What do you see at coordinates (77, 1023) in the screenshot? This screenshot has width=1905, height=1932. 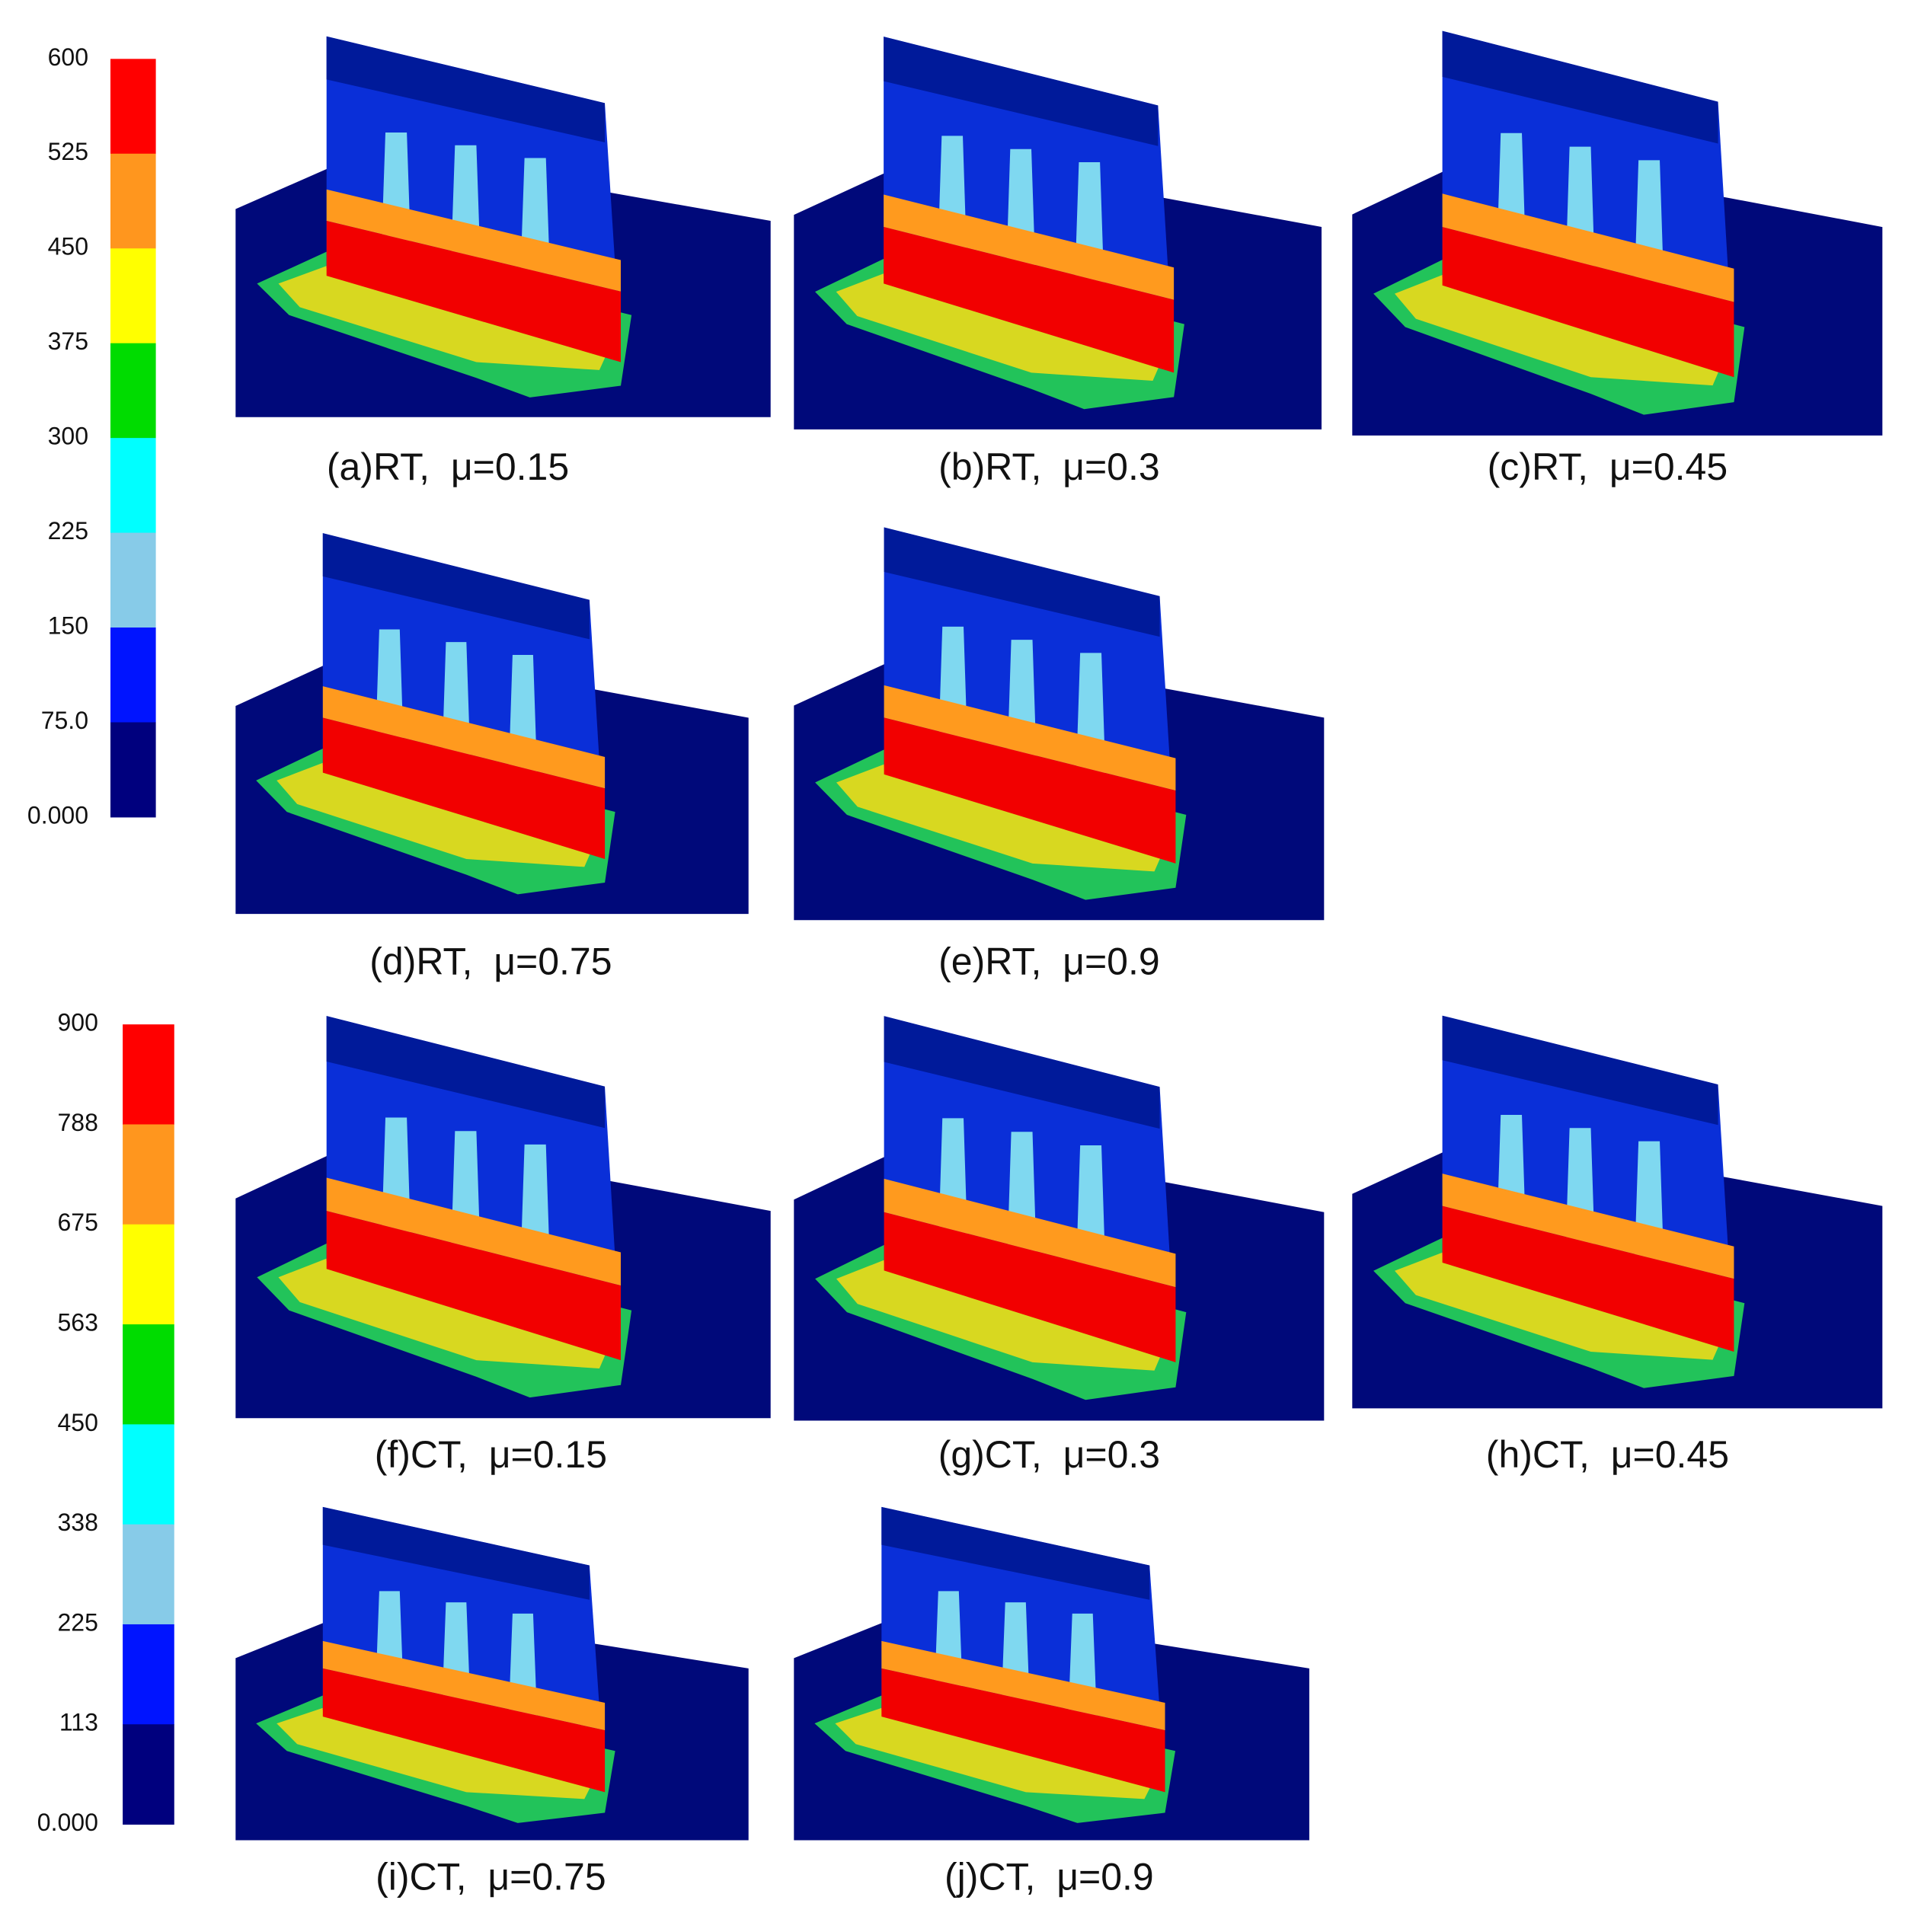 I see `colorbar-label: 900` at bounding box center [77, 1023].